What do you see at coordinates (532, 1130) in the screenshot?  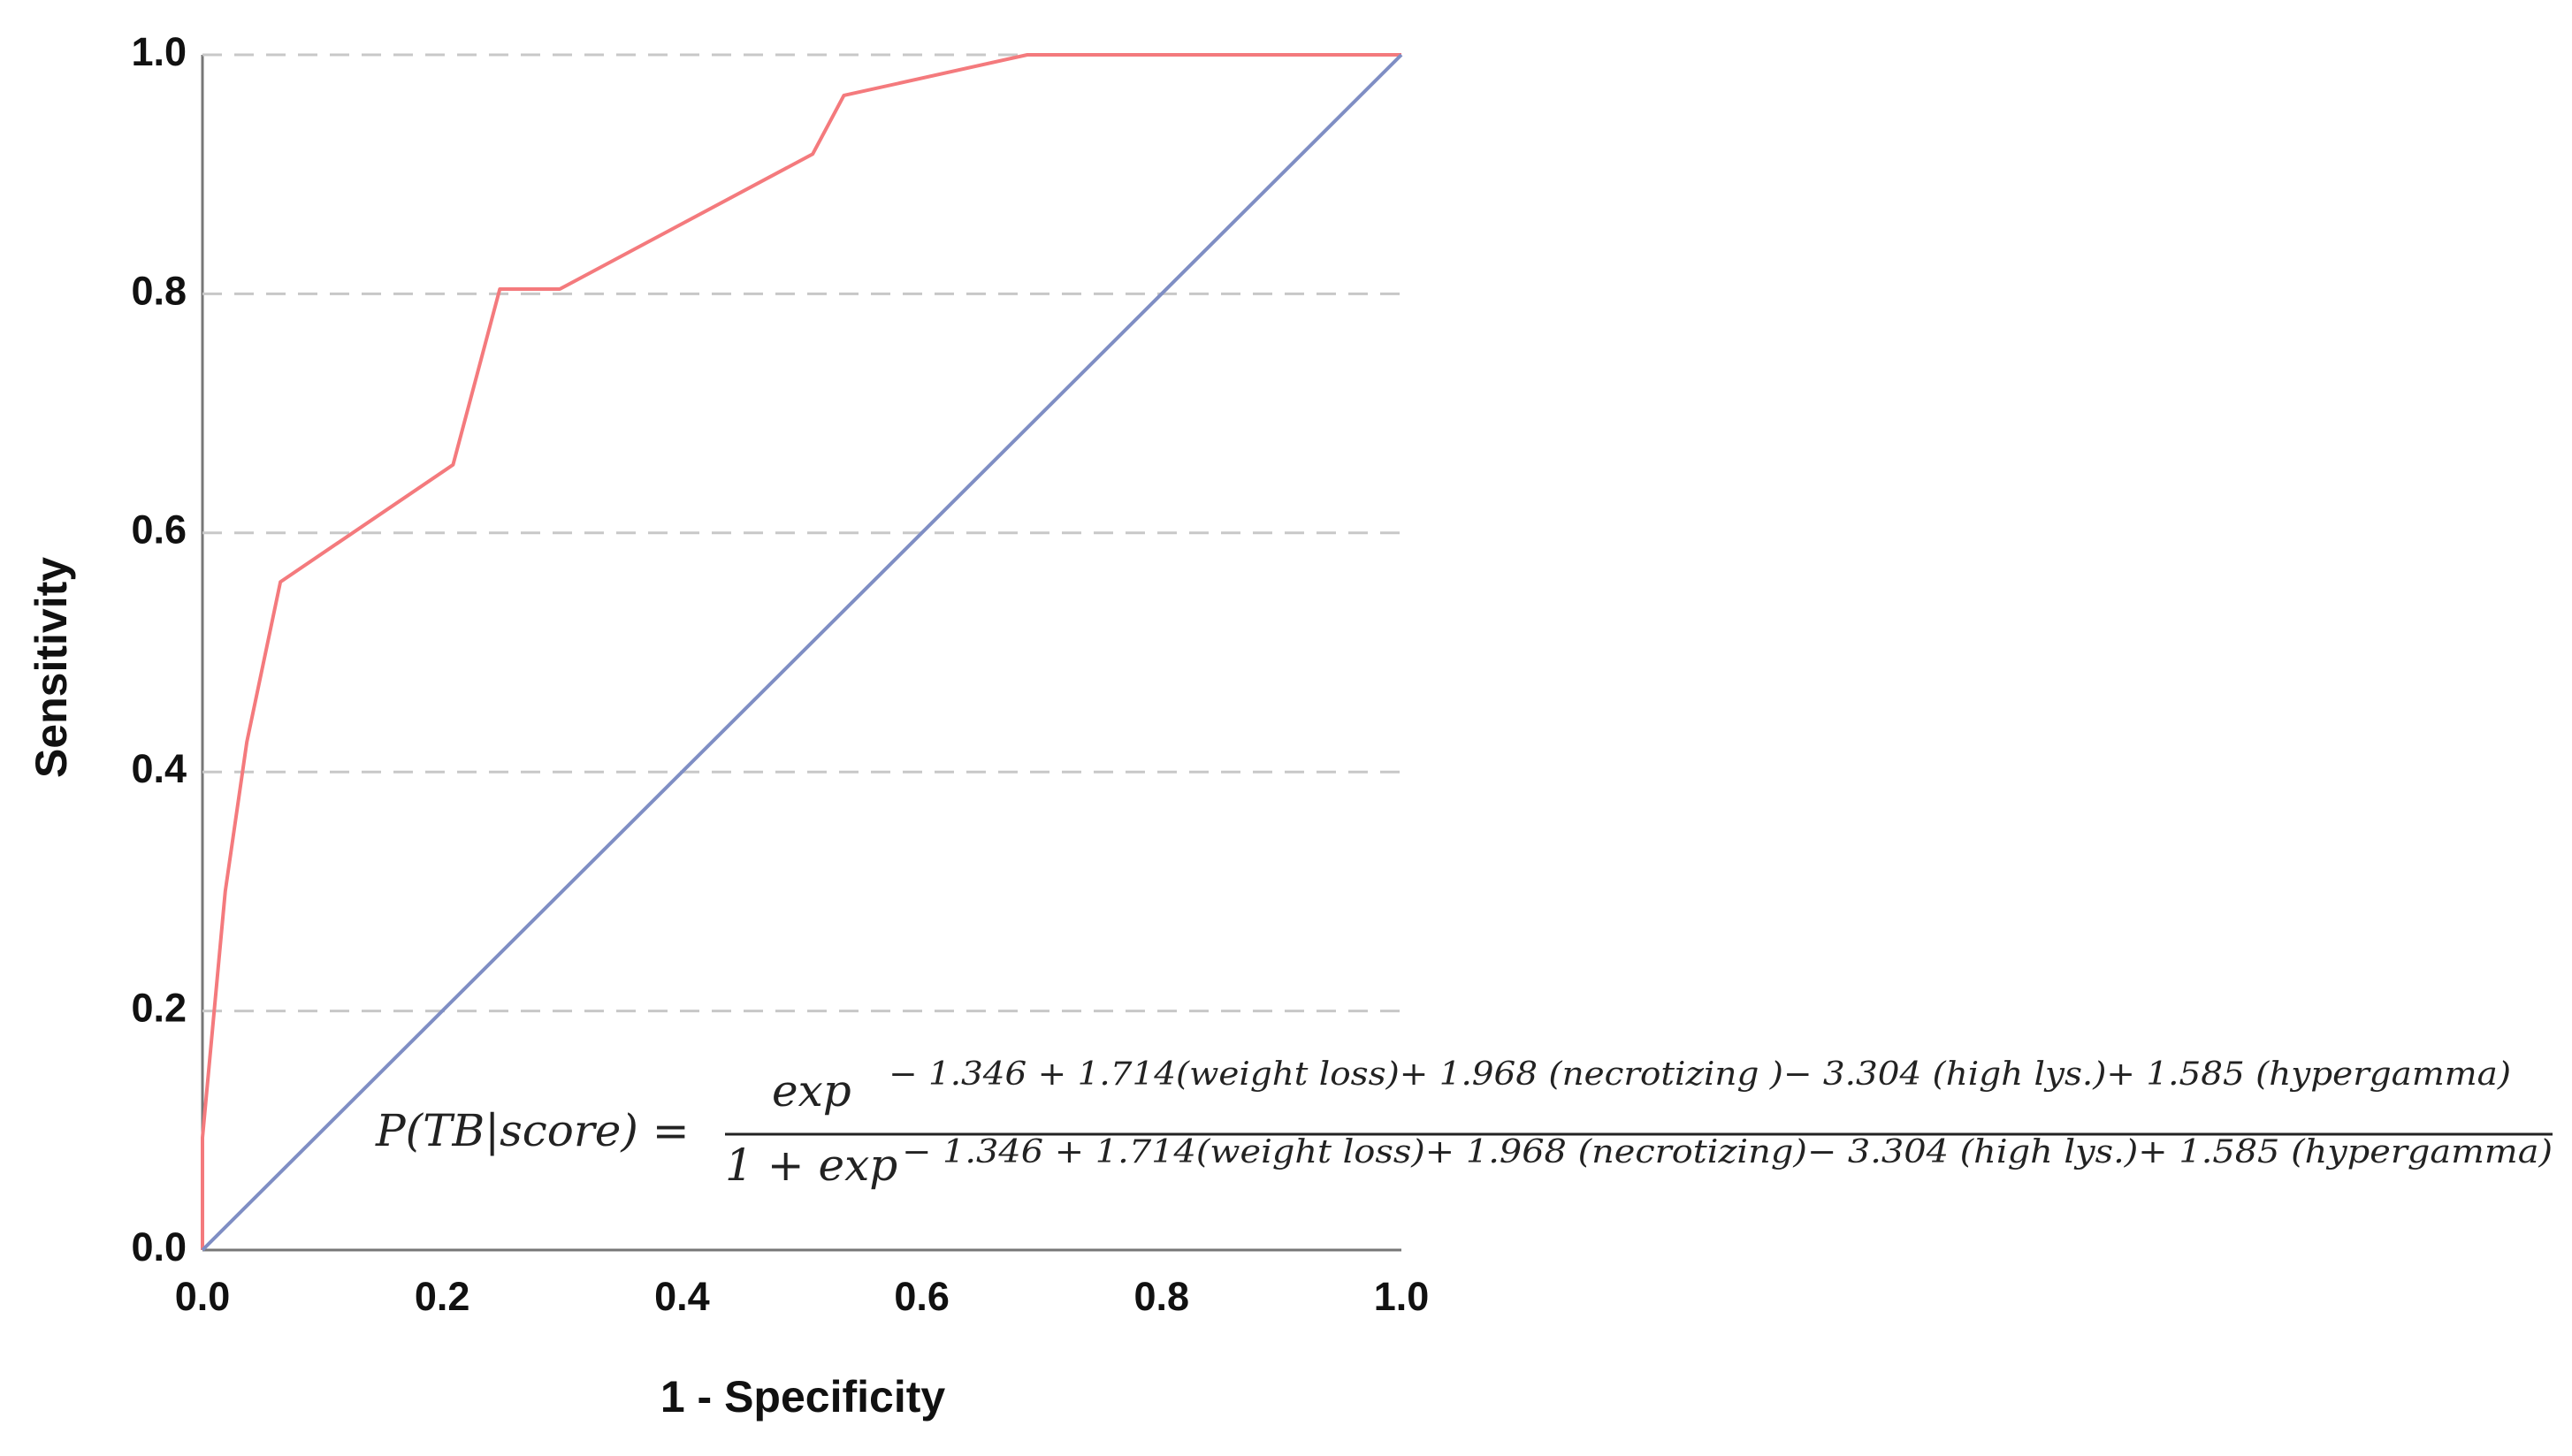 I see `formula-lhs: P(TB|score) =` at bounding box center [532, 1130].